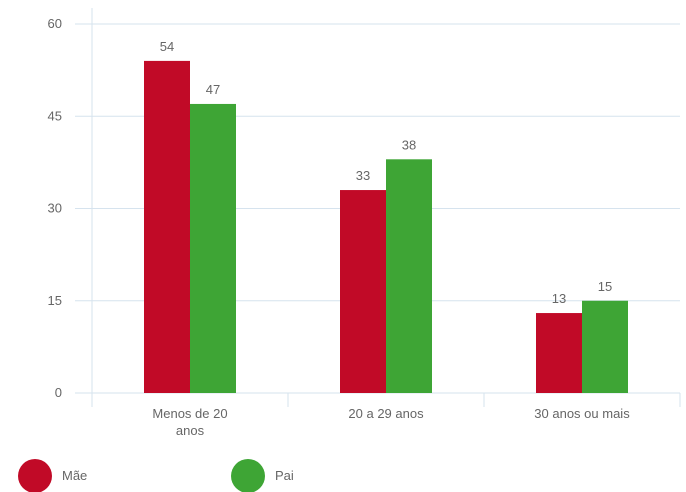 This screenshot has width=686, height=492. I want to click on data-label: 15, so click(605, 286).